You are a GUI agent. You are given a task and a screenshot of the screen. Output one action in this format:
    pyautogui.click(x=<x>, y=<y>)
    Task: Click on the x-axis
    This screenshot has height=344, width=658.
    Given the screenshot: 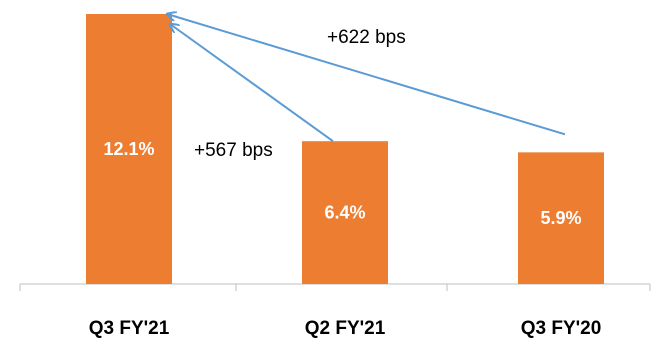 What is the action you would take?
    pyautogui.click(x=335, y=287)
    